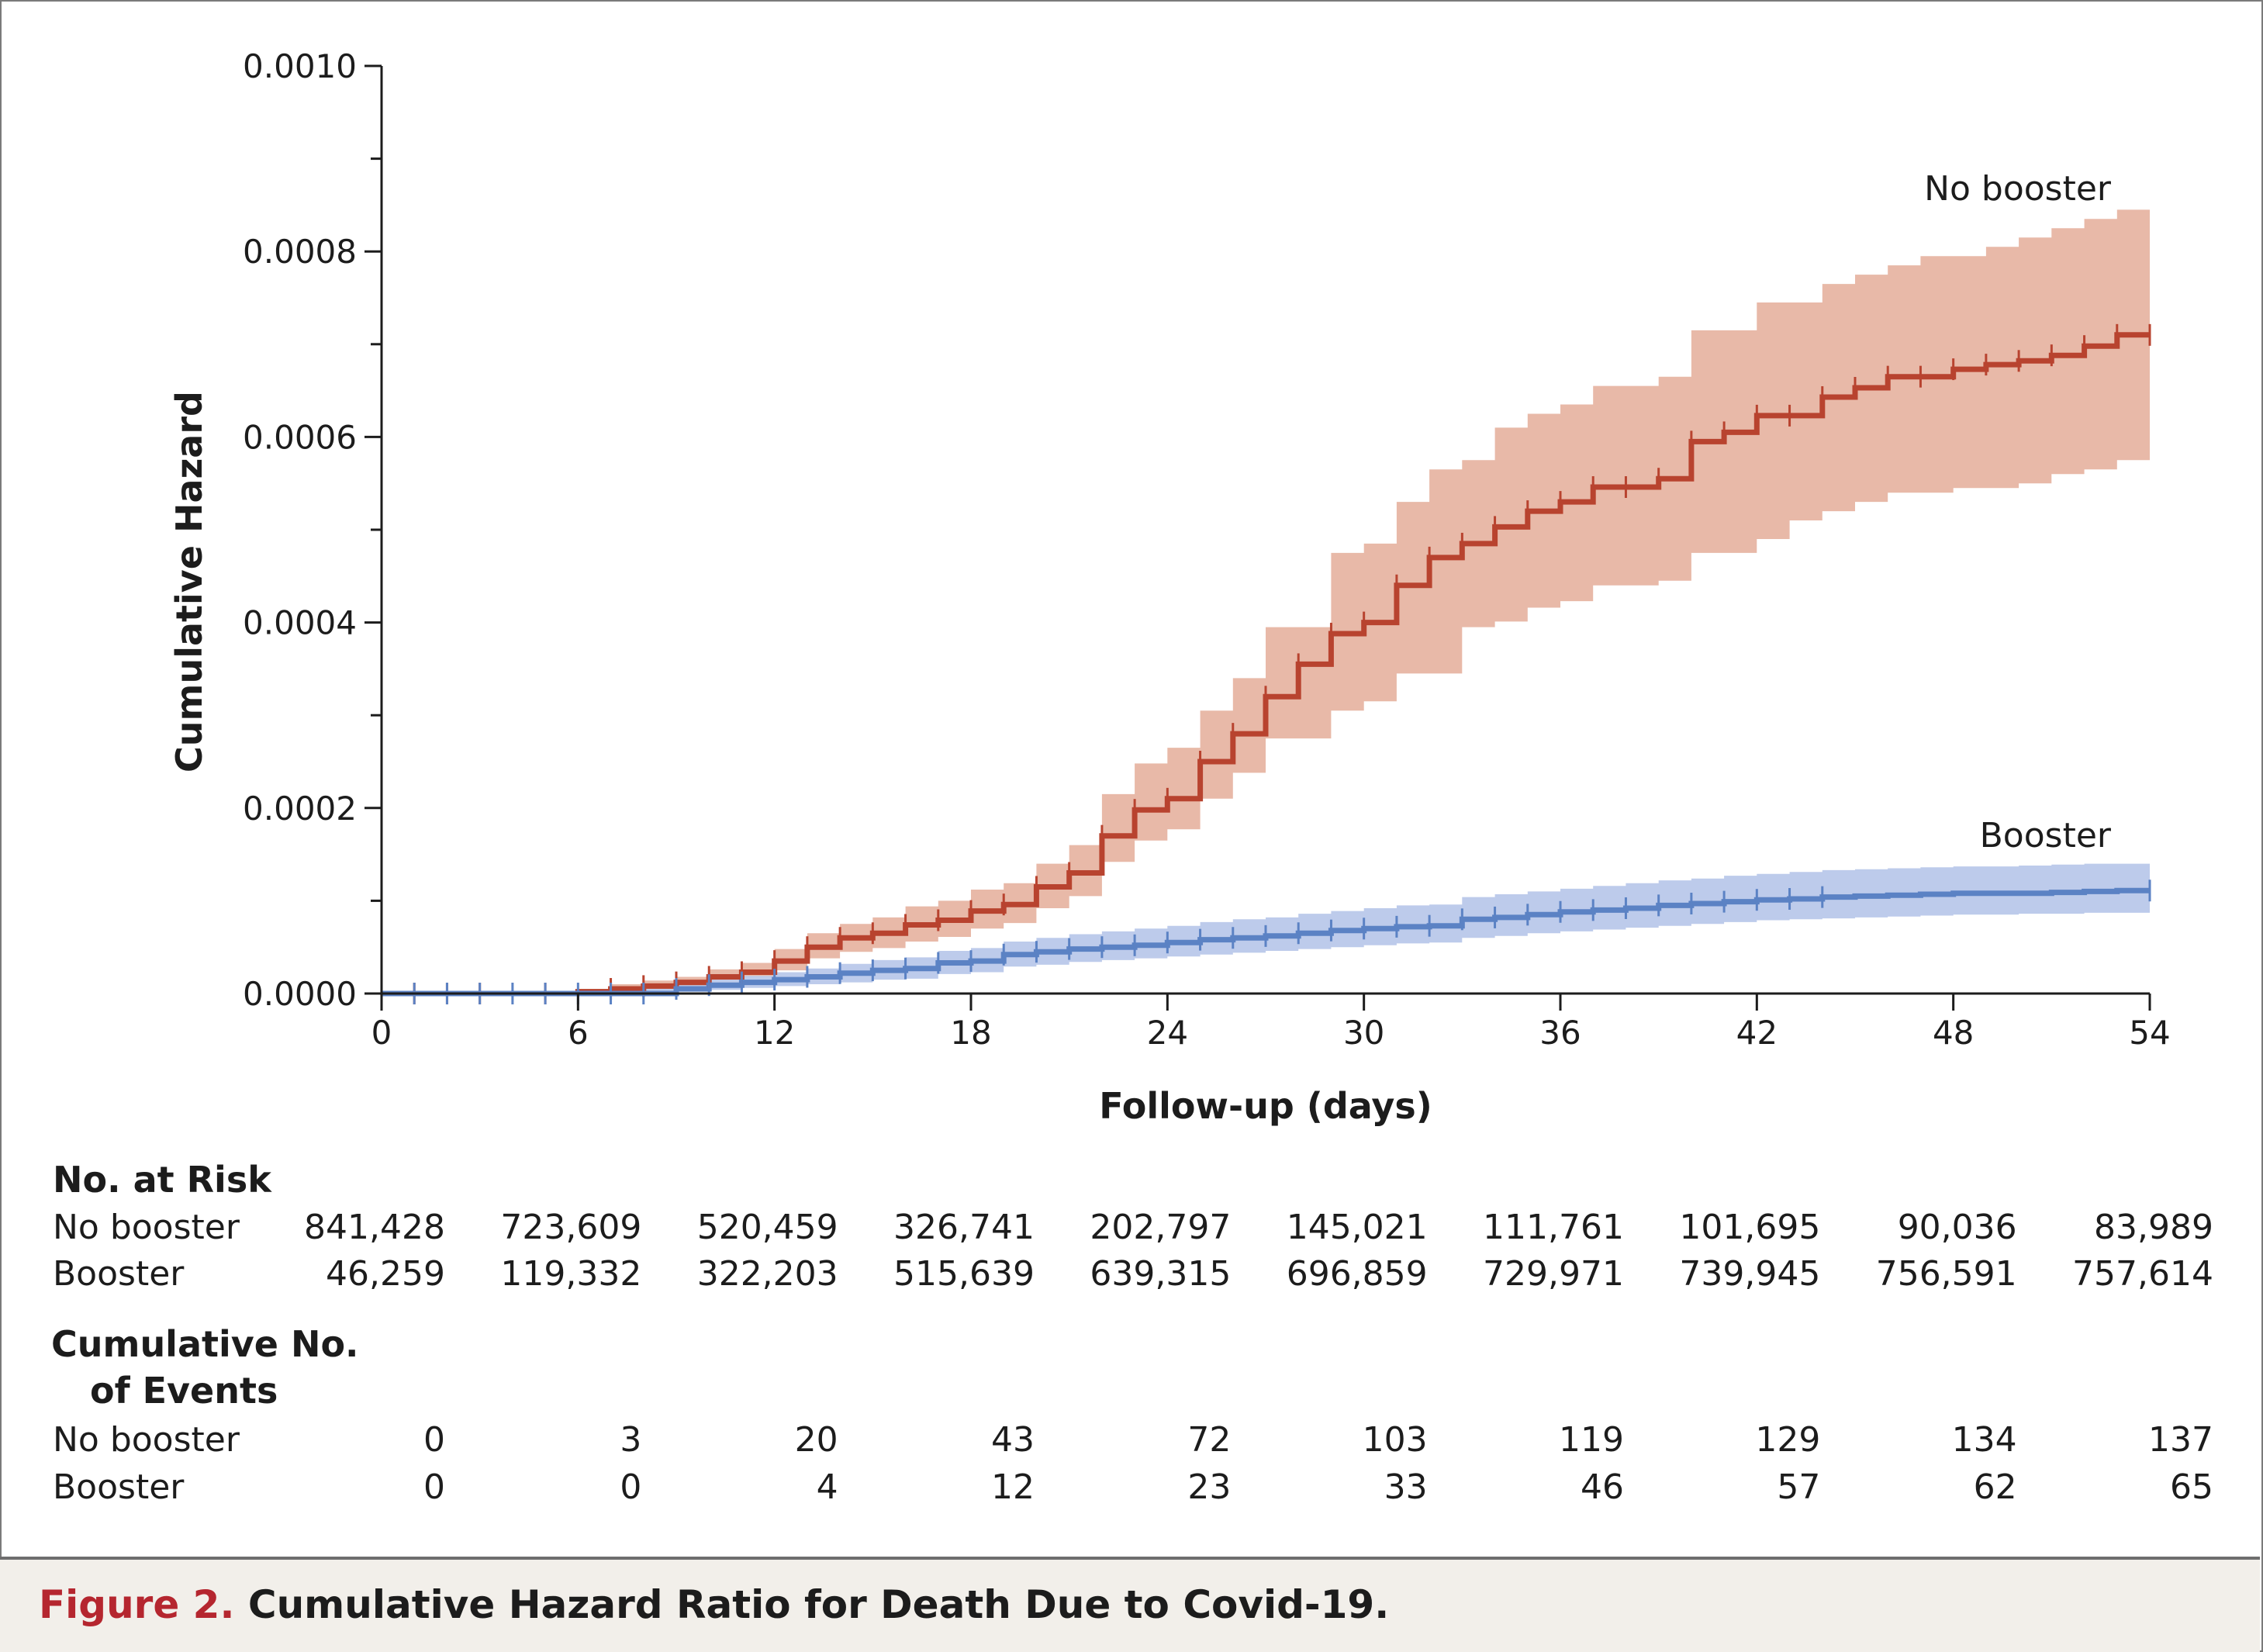 The height and width of the screenshot is (1652, 2263). What do you see at coordinates (2149, 1033) in the screenshot?
I see `x-tick-label: 54` at bounding box center [2149, 1033].